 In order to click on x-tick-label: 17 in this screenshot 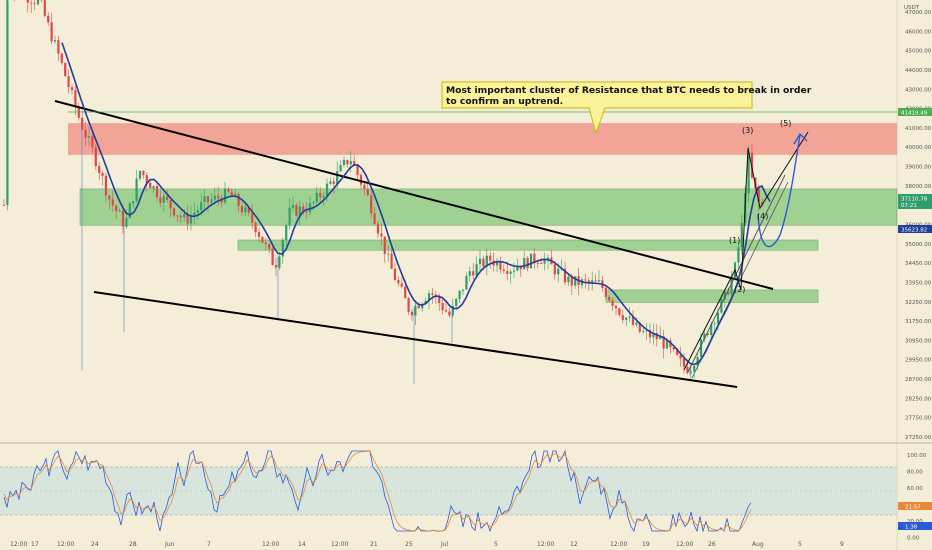, I will do `click(35, 544)`.